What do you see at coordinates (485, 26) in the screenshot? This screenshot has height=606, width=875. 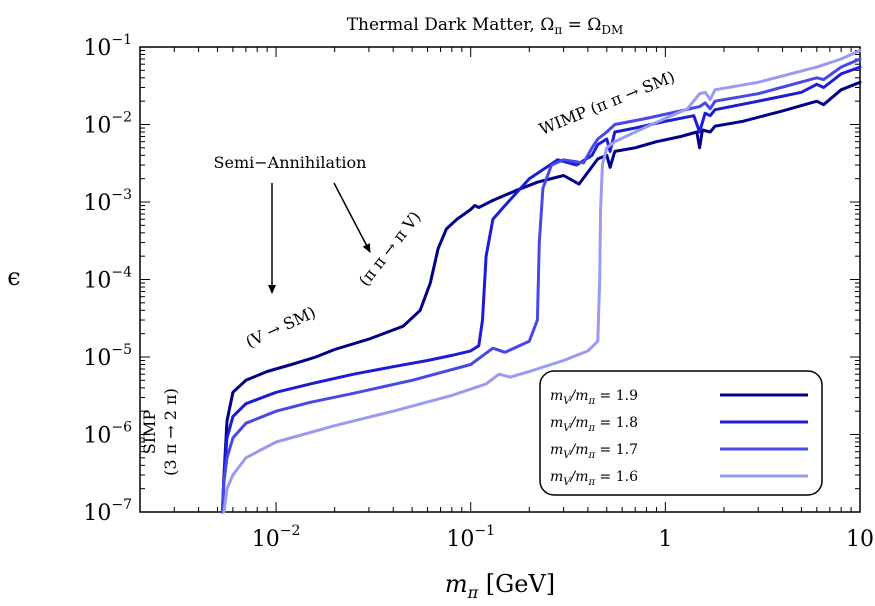 I see `chart-title: Thermal Dark Matter, Ωπ​ = ΩDM​` at bounding box center [485, 26].